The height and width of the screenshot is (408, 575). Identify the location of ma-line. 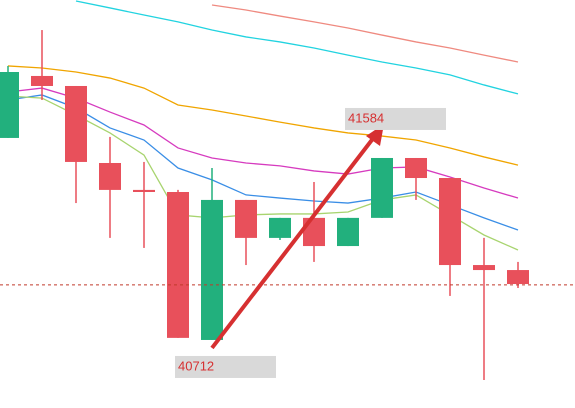
(365, 33).